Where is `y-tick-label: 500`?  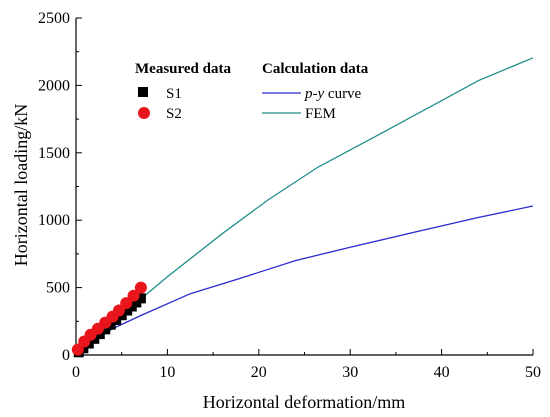
y-tick-label: 500 is located at coordinates (58, 288).